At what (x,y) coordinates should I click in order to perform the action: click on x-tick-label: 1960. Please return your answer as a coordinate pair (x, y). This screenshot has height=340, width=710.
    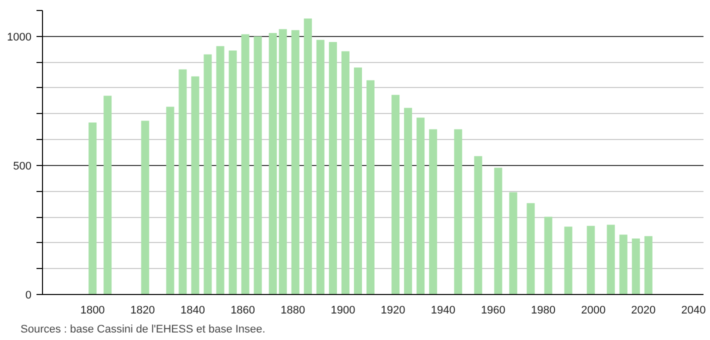
    Looking at the image, I should click on (493, 310).